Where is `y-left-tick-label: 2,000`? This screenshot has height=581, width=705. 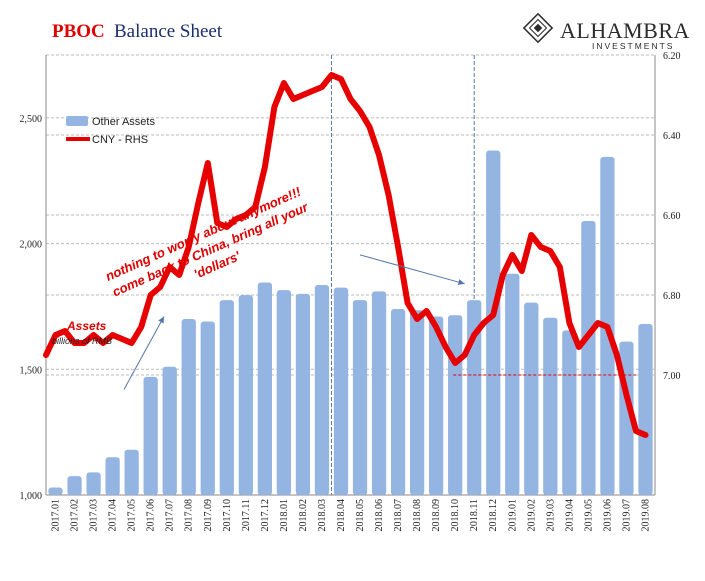
y-left-tick-label: 2,000 is located at coordinates (31, 245).